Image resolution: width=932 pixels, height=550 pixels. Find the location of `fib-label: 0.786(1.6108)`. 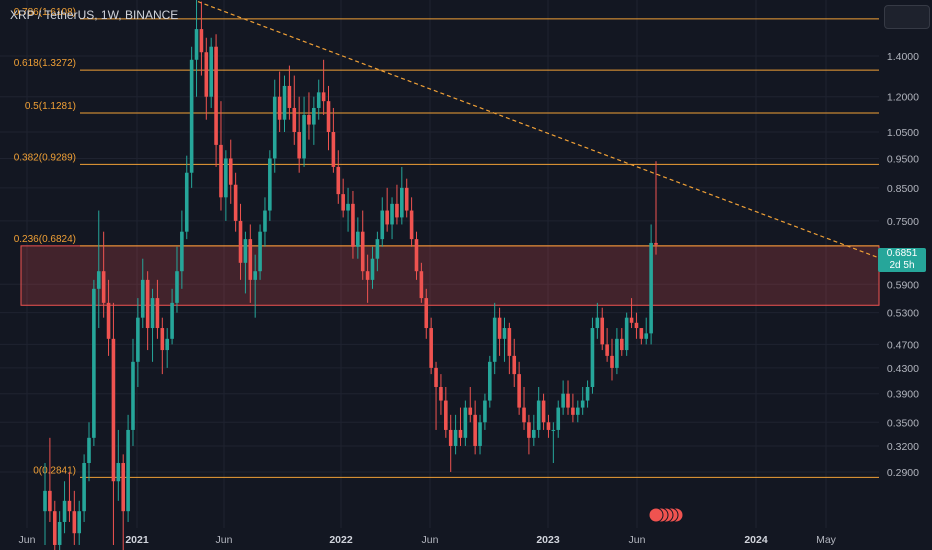

fib-label: 0.786(1.6108) is located at coordinates (45, 12).